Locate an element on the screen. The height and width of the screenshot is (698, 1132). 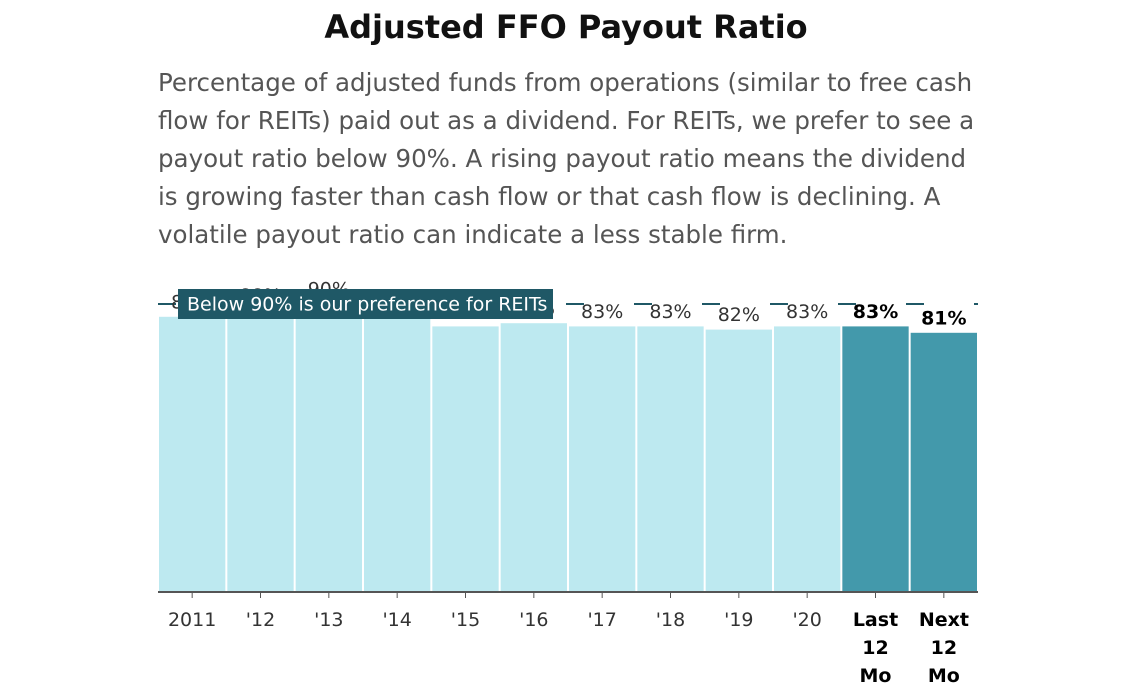
x-tick-label: '12 is located at coordinates (260, 620).